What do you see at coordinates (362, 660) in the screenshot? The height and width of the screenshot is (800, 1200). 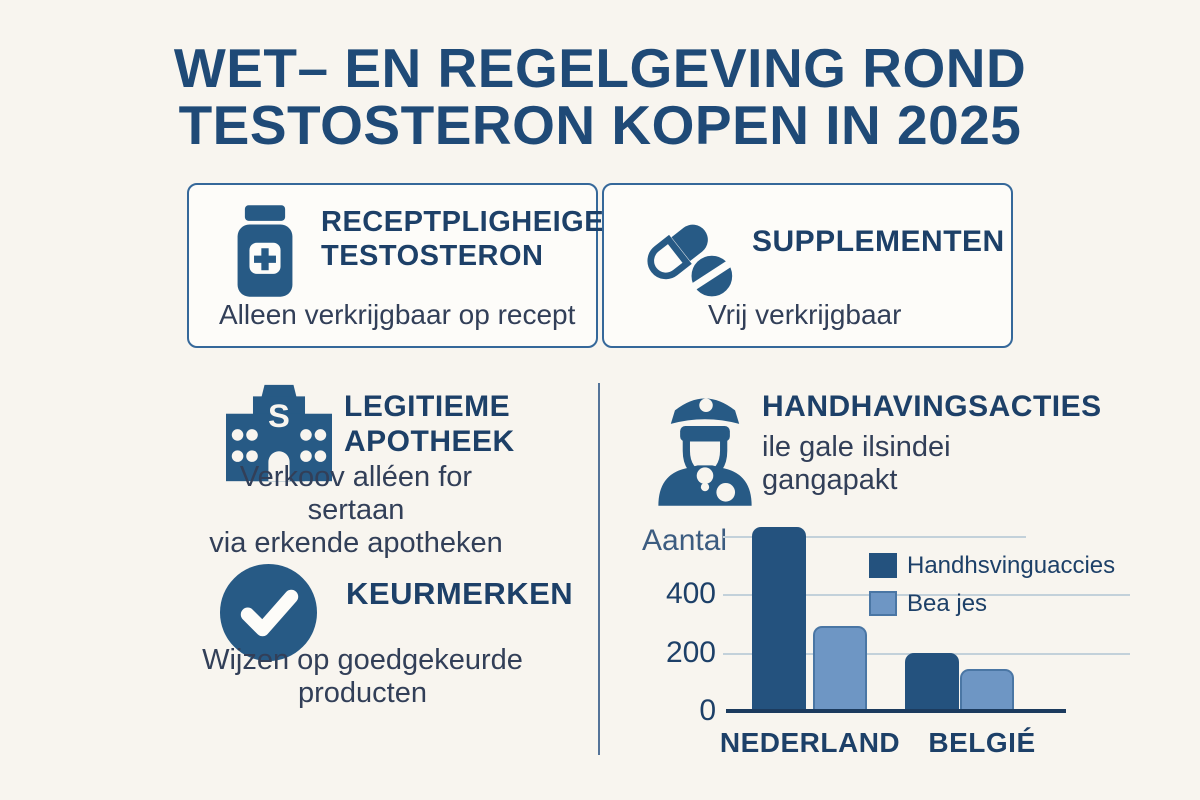 I see `keurmerken-body-line1: Wijzen op goedgekeurde` at bounding box center [362, 660].